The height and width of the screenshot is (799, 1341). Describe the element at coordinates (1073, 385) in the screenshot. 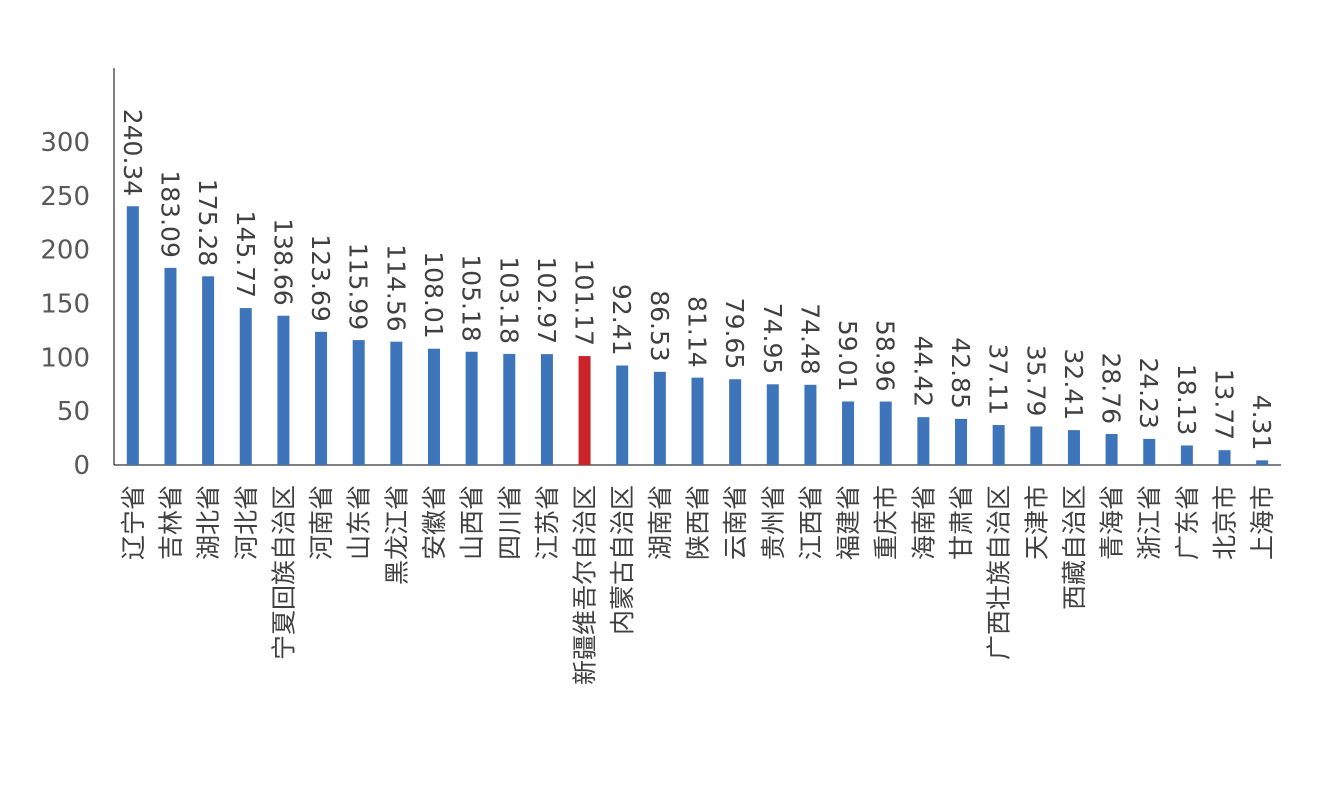

I see `bar-value-label: 32.41` at that location.